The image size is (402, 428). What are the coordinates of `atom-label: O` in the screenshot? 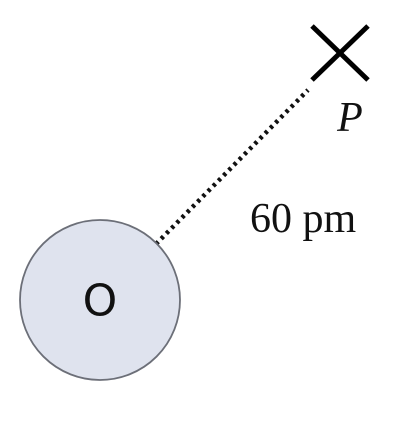 It's located at (100, 301).